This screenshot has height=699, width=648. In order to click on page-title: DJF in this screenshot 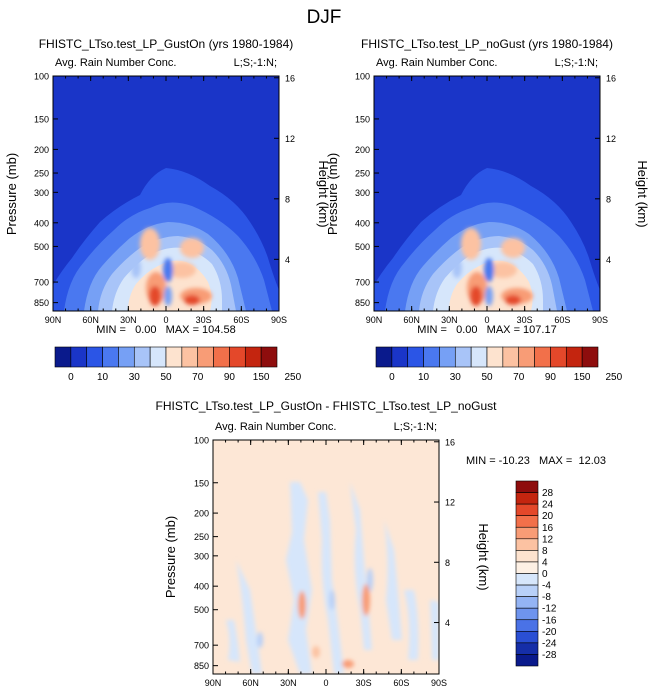, I will do `click(324, 17)`.